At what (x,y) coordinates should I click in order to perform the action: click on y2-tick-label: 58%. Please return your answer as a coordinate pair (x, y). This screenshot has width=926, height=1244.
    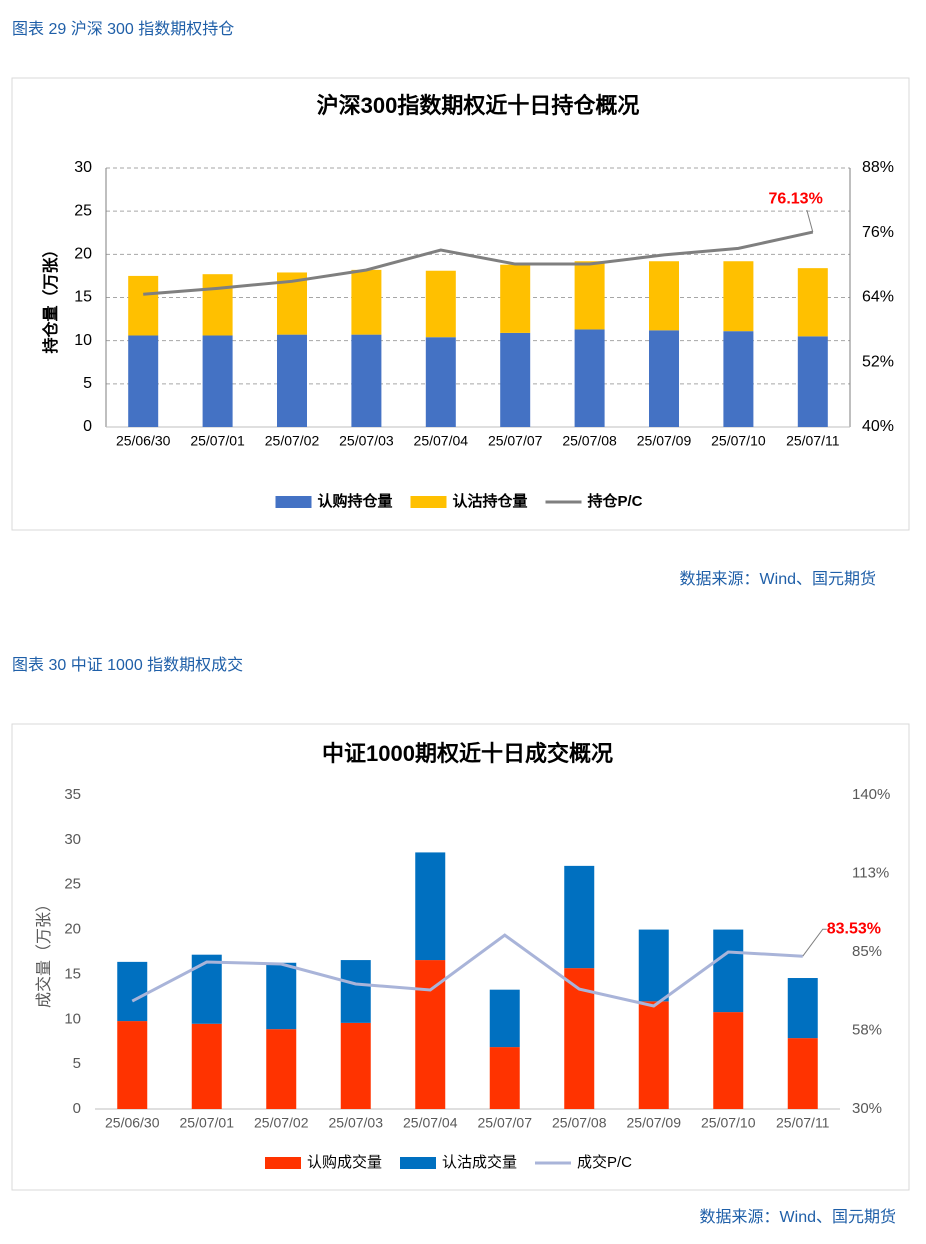
    Looking at the image, I should click on (867, 1029).